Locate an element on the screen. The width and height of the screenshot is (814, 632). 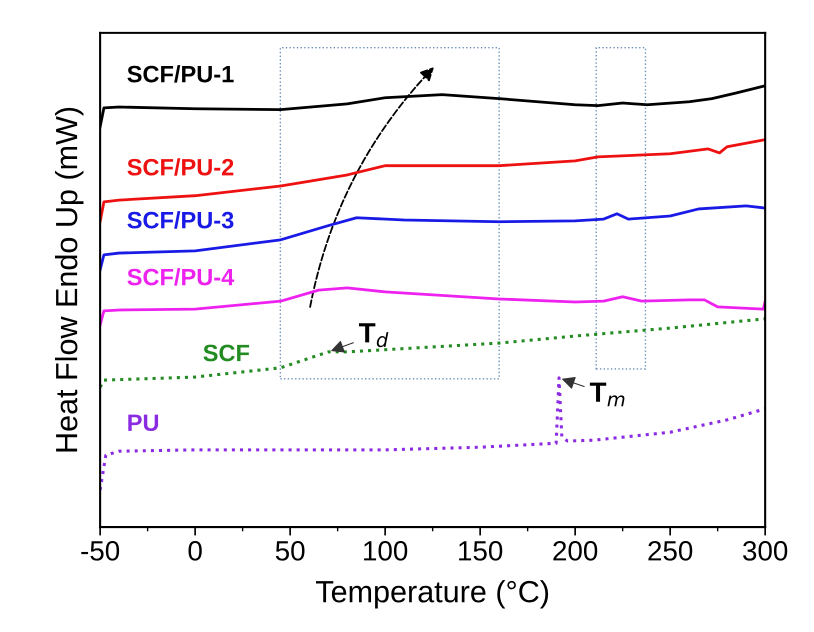
series-label: SCF/PU-2 is located at coordinates (180, 167).